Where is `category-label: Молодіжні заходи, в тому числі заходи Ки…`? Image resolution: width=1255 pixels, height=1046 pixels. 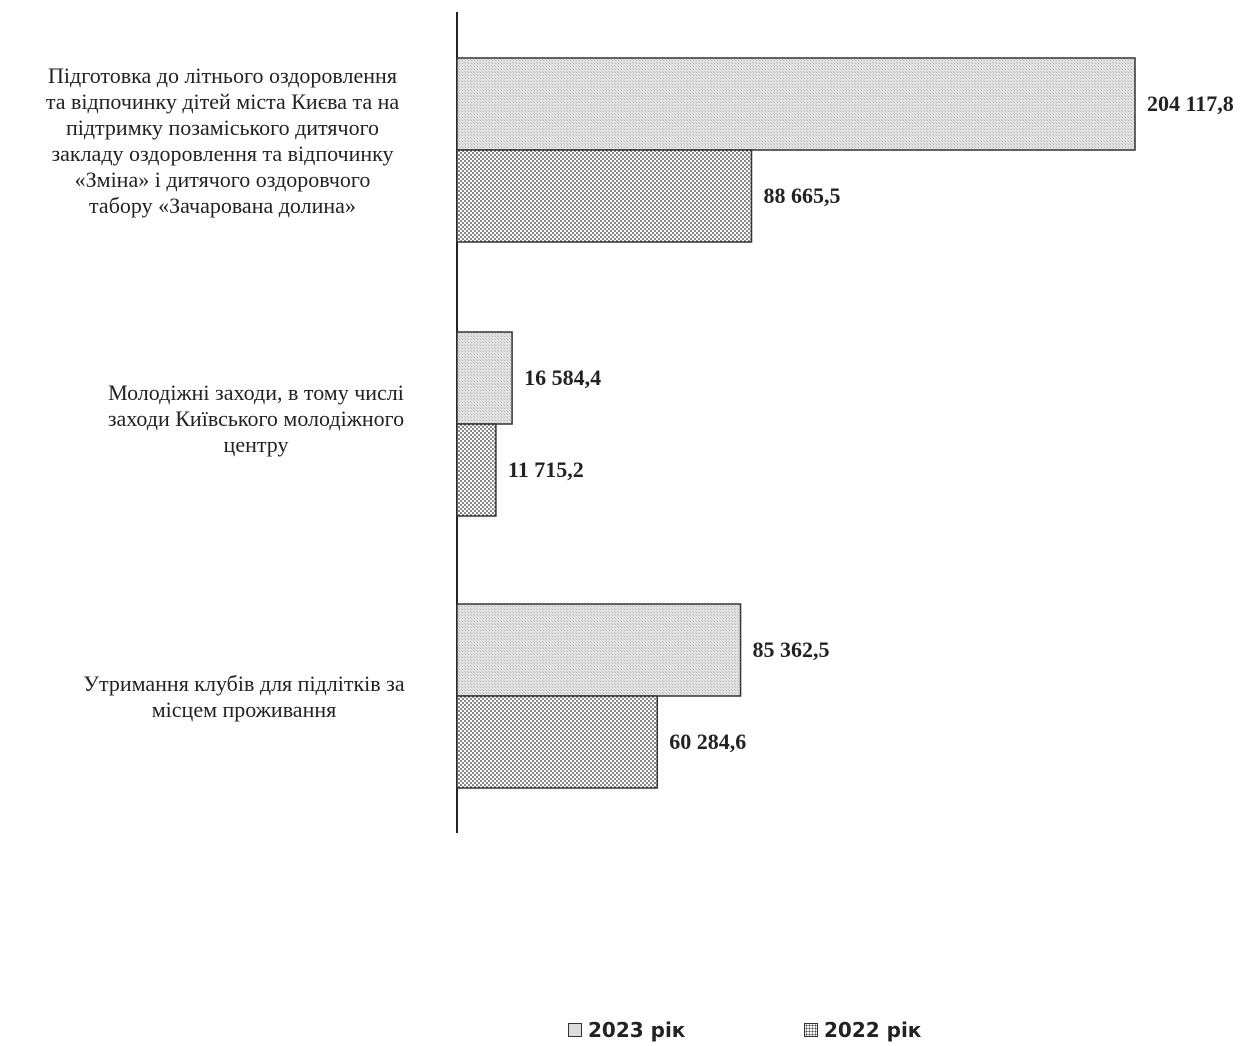 category-label: Молодіжні заходи, в тому числі заходи Ки… is located at coordinates (256, 418).